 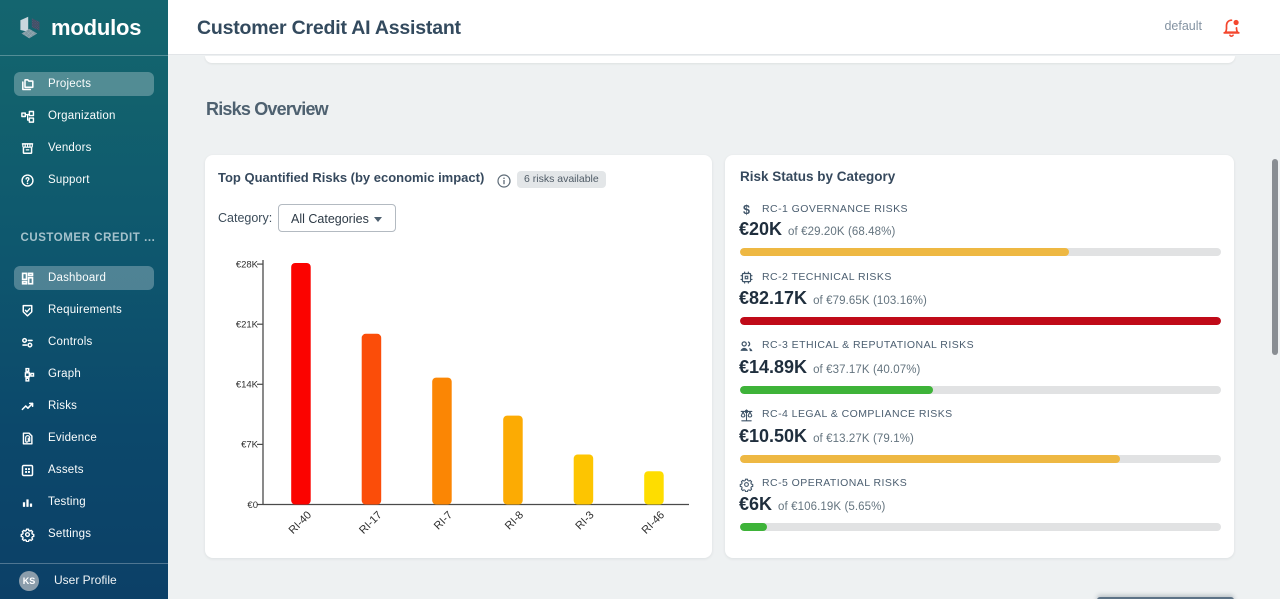 What do you see at coordinates (247, 385) in the screenshot?
I see `svg-text: €14K` at bounding box center [247, 385].